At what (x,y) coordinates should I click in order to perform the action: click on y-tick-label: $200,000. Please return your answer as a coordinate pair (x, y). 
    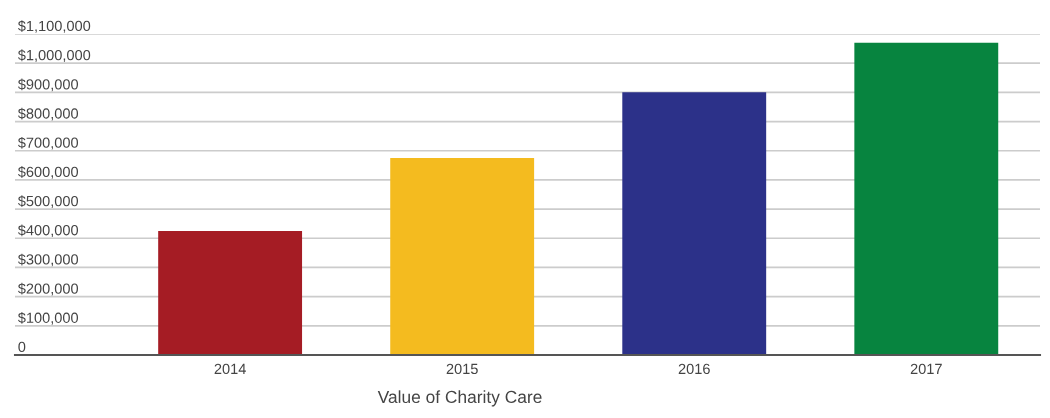
    Looking at the image, I should click on (48, 289).